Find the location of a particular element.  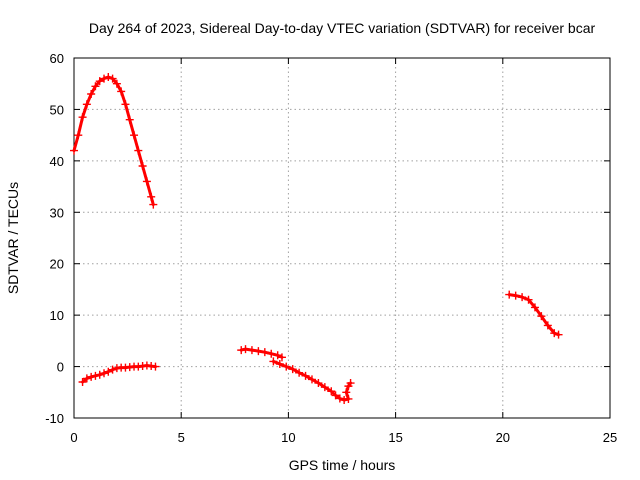

x-tick-label: 15 is located at coordinates (395, 437).